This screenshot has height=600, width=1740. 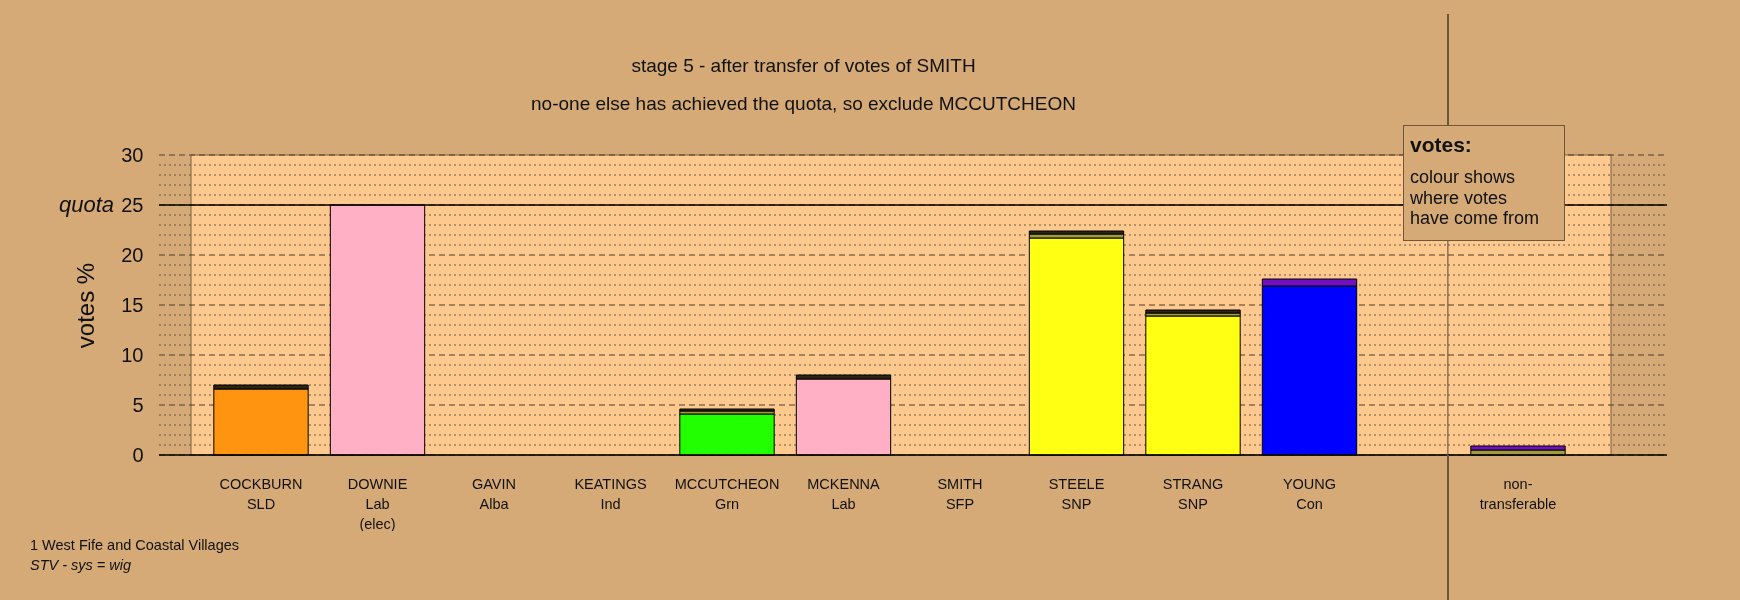 I want to click on x-tick-label: non- transferable, so click(x=1518, y=493).